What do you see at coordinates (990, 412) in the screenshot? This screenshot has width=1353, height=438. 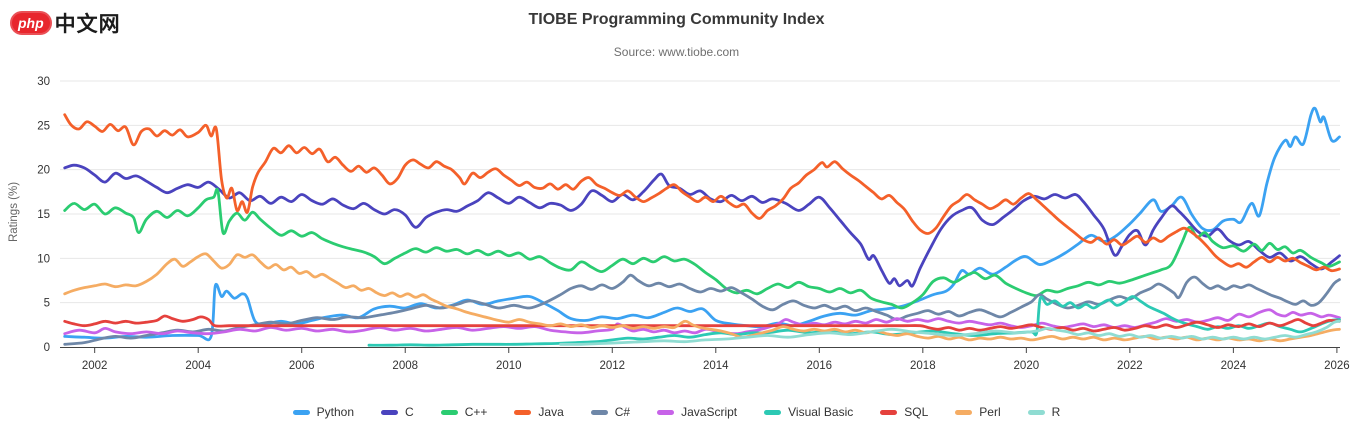 I see `legend-label: Perl` at bounding box center [990, 412].